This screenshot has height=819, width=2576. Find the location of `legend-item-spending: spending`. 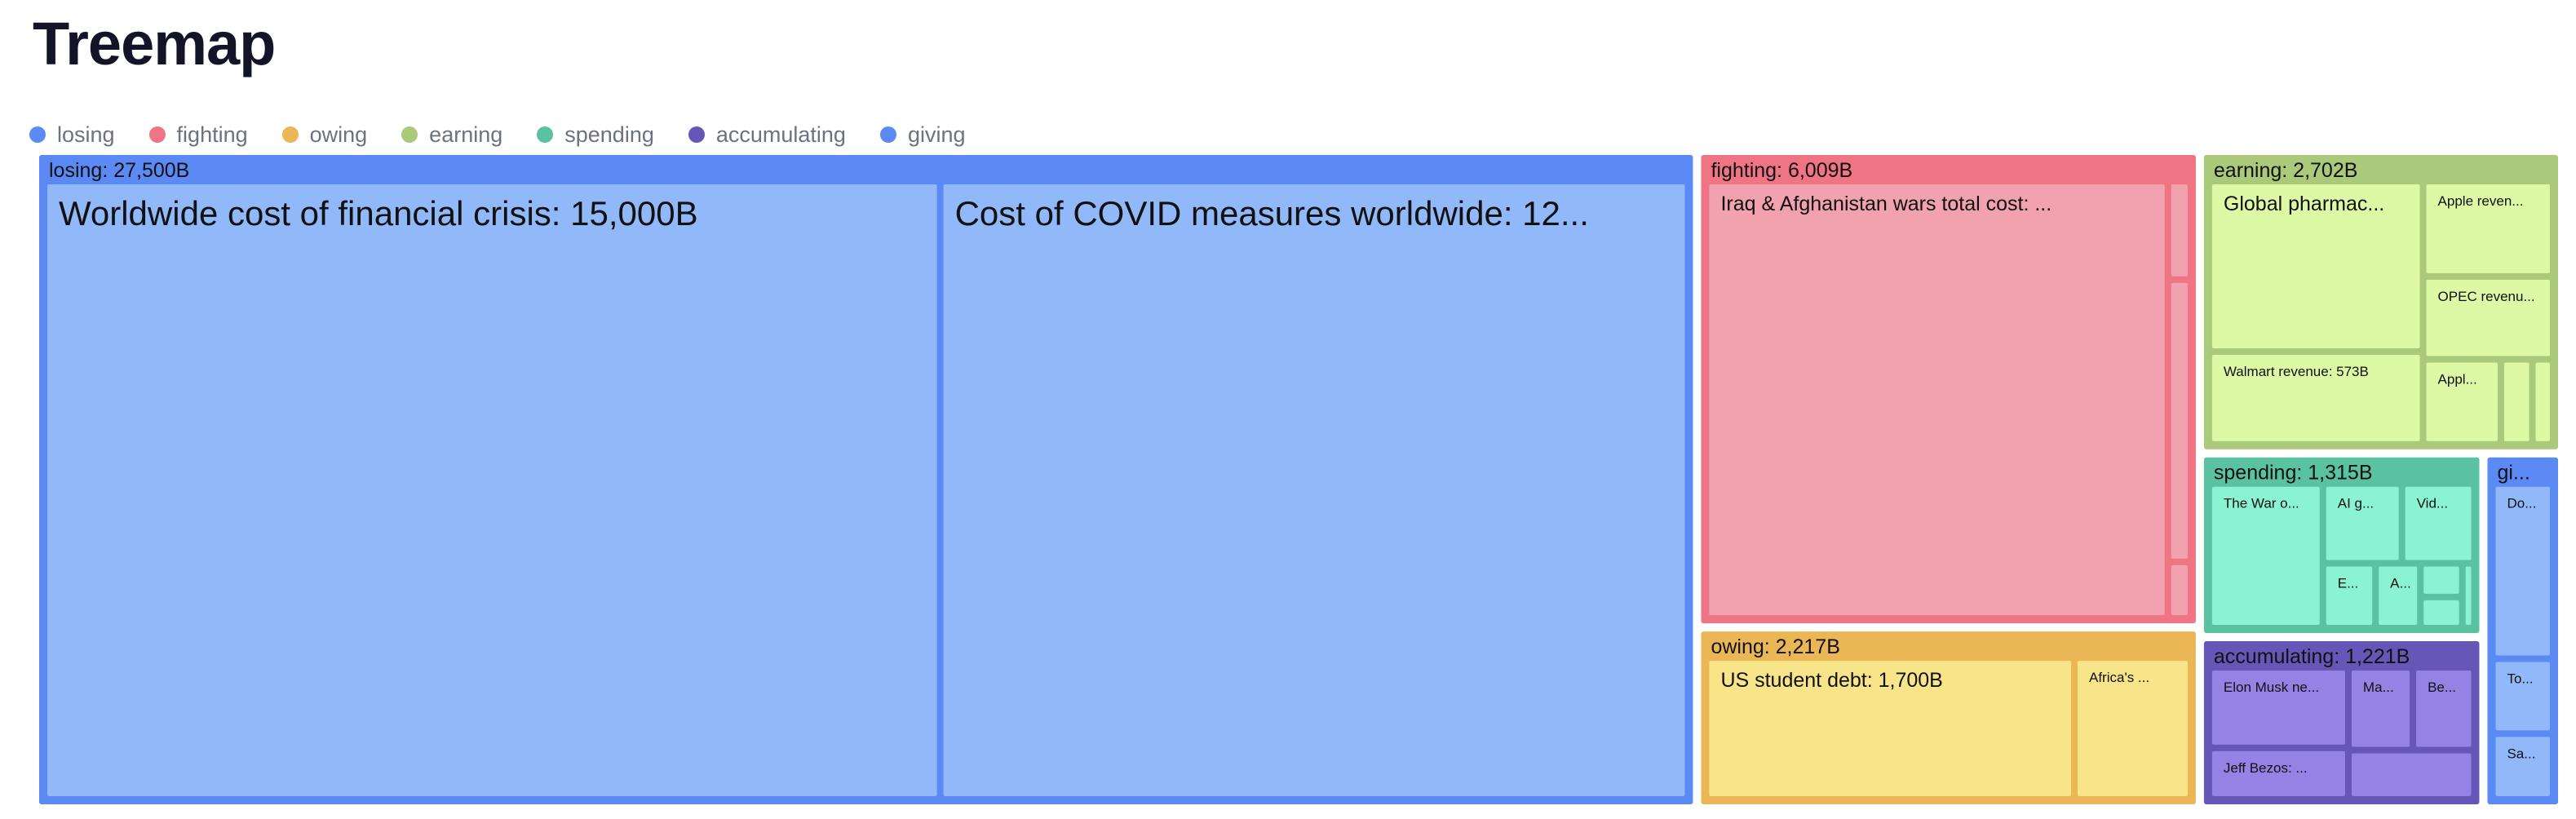

legend-item-spending: spending is located at coordinates (595, 135).